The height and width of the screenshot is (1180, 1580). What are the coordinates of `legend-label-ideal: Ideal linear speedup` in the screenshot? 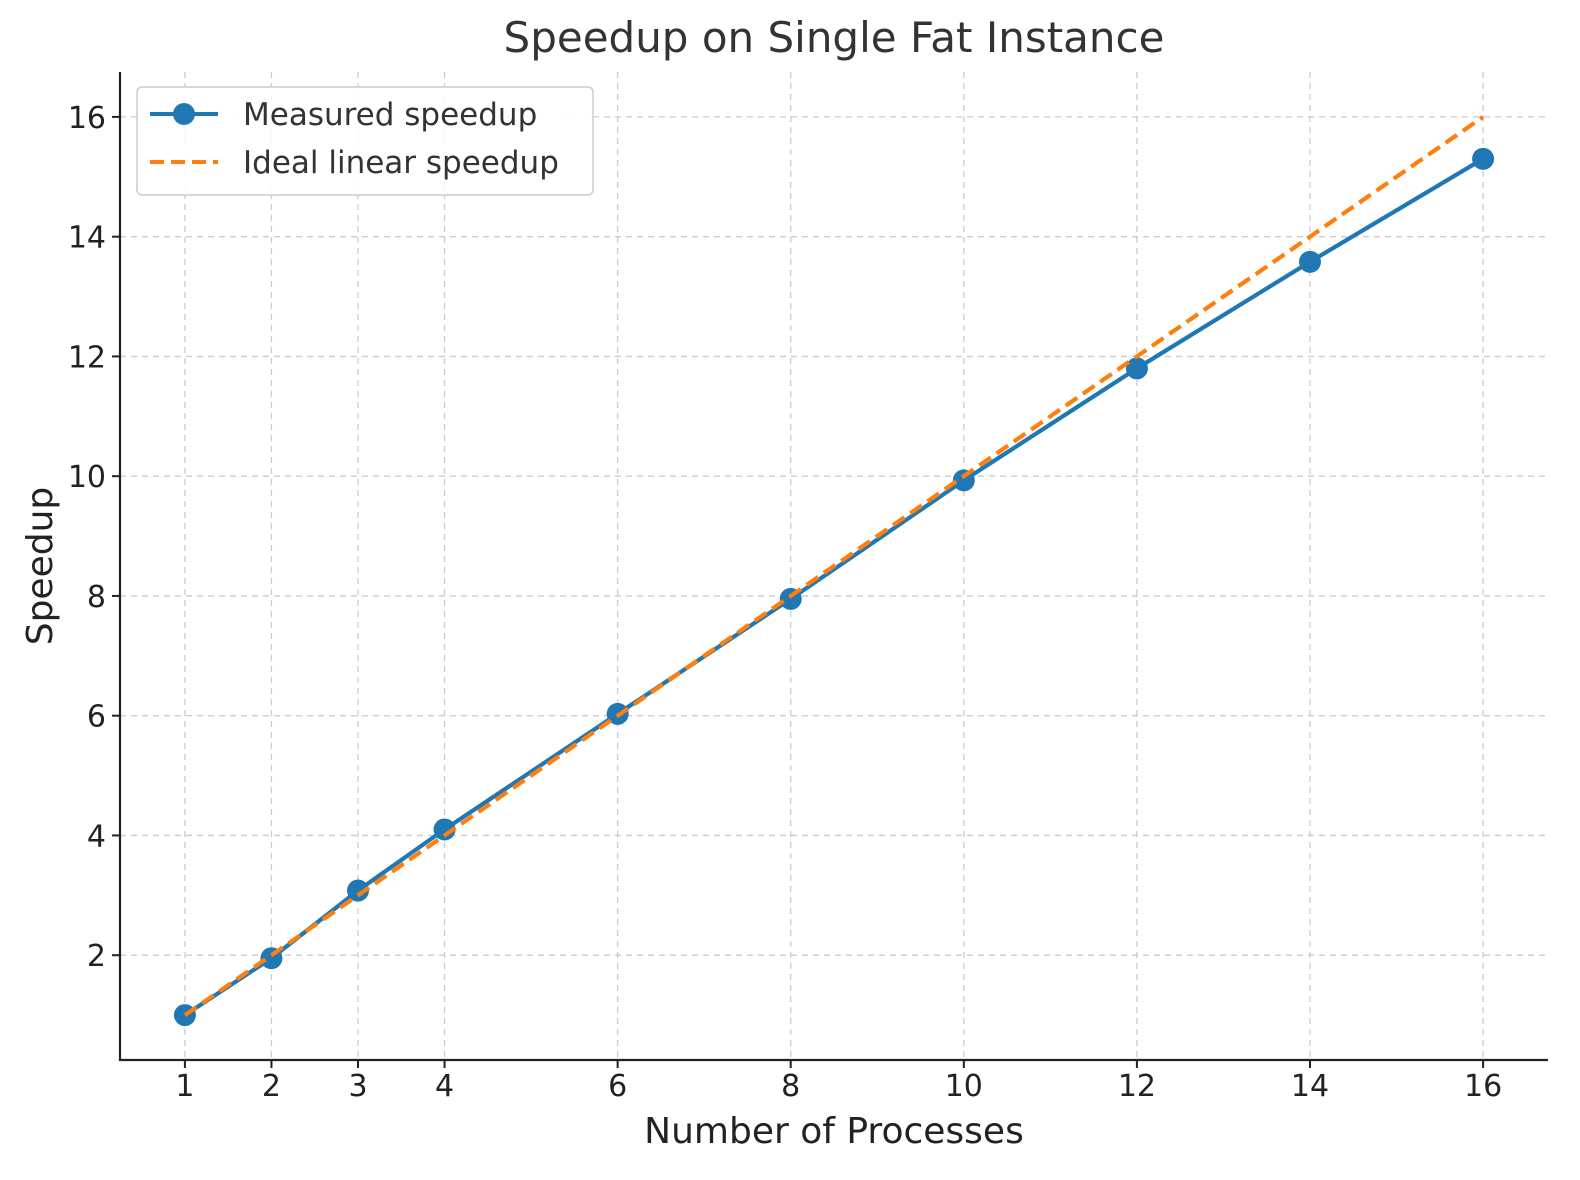 It's located at (401, 163).